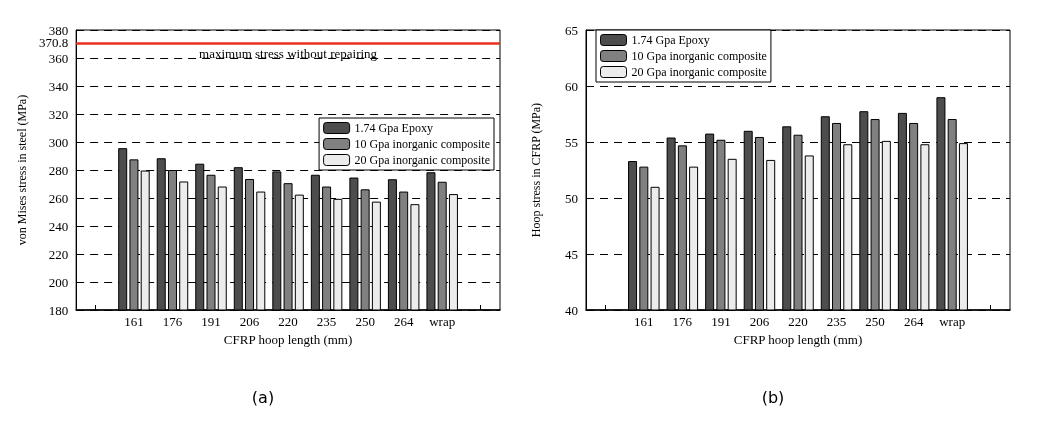  Describe the element at coordinates (58, 58) in the screenshot. I see `y-tick-label: 360` at that location.